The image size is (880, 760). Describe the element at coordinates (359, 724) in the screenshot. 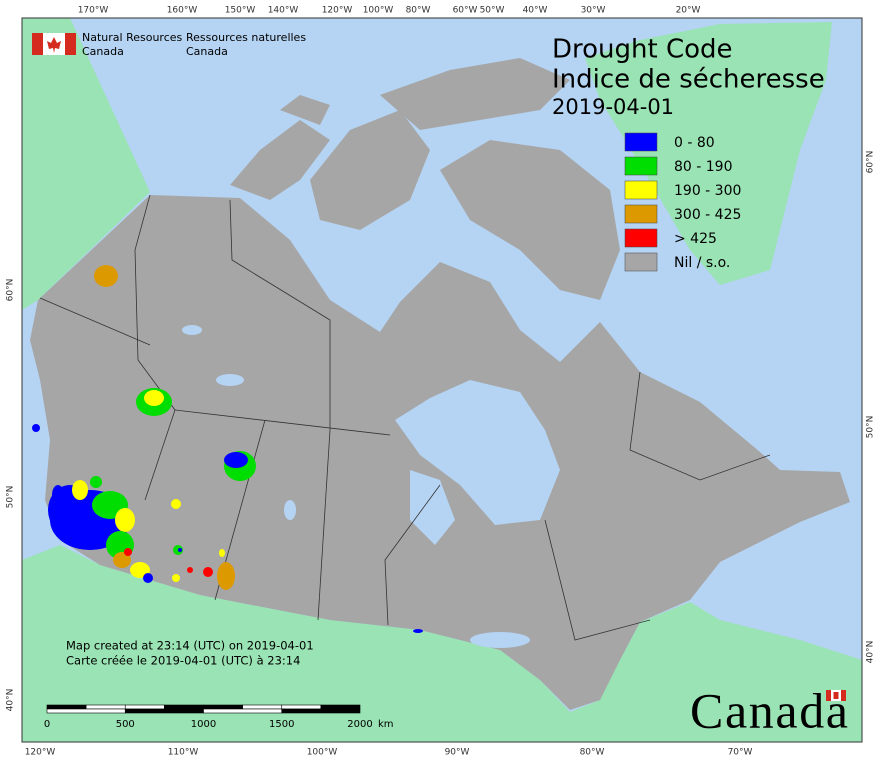

I see `scale-label: 2000` at that location.